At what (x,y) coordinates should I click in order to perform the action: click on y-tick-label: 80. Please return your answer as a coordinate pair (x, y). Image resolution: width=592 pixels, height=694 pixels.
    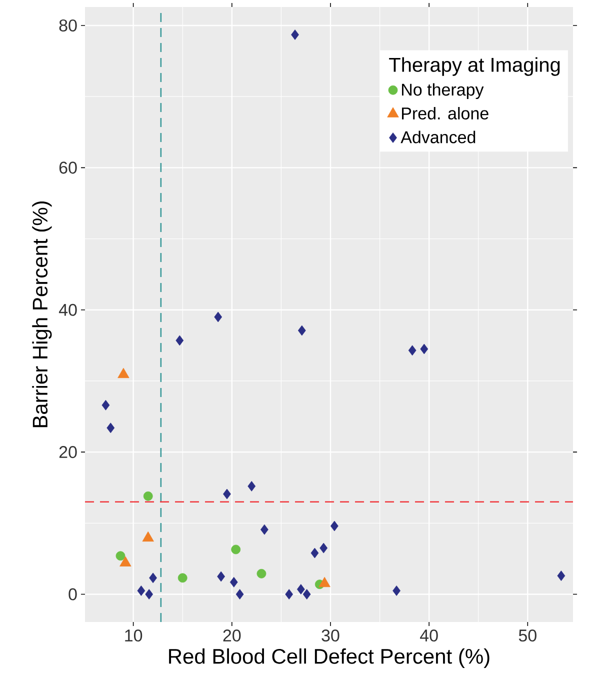
    Looking at the image, I should click on (68, 25).